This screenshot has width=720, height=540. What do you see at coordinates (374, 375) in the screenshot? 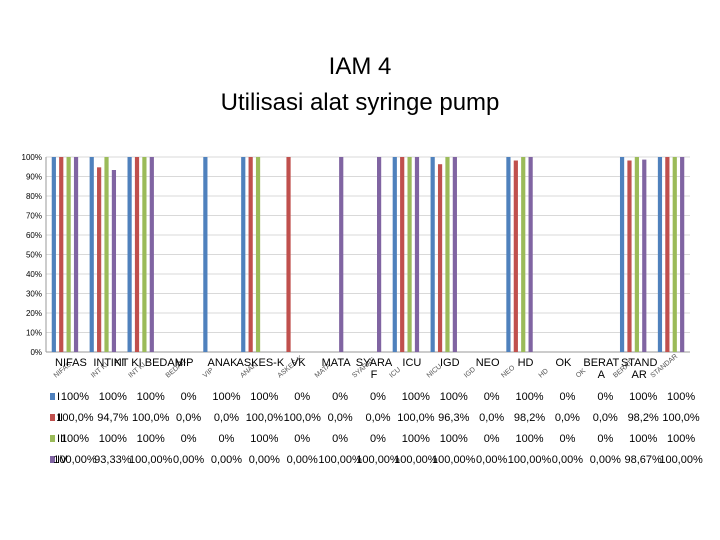
I see `category-label: F` at bounding box center [374, 375].